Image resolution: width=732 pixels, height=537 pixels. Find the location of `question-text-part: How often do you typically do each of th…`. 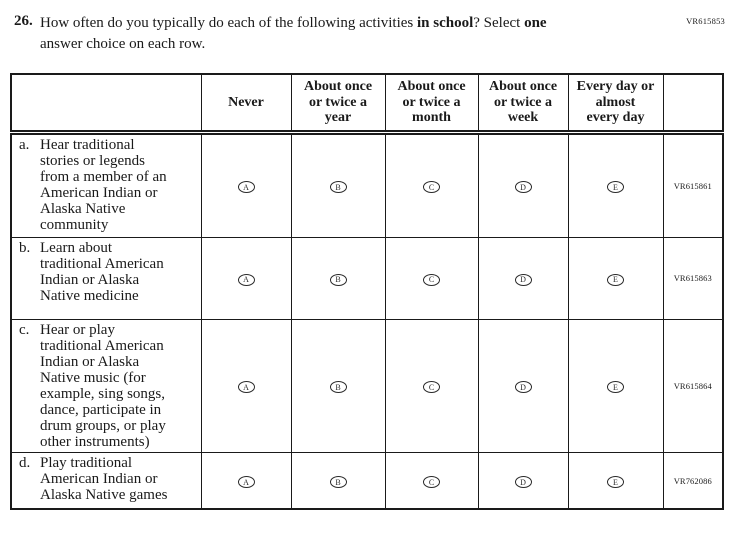

question-text-part: How often do you typically do each of th… is located at coordinates (228, 23).